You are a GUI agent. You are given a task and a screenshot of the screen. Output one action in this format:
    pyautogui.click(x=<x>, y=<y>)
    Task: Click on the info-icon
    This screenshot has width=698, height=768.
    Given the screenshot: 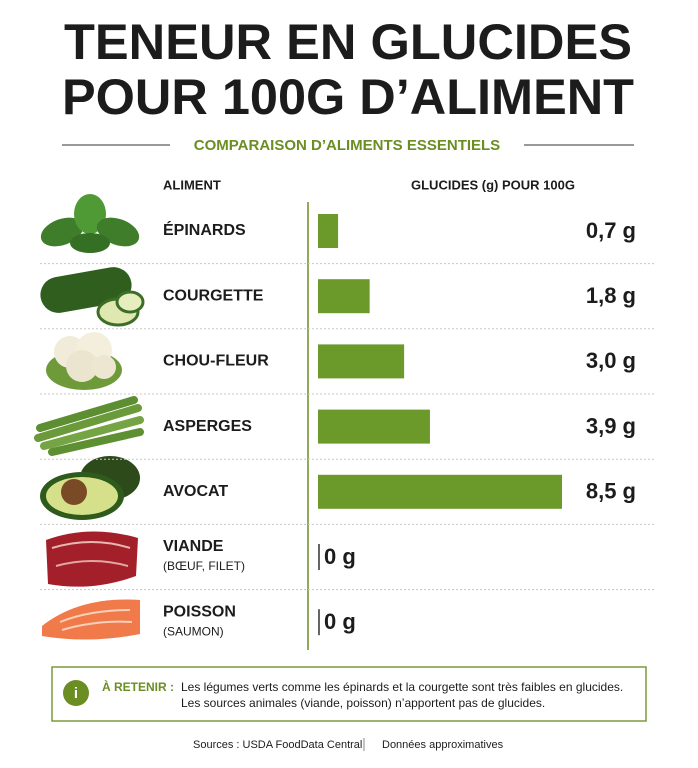 What is the action you would take?
    pyautogui.click(x=76, y=693)
    